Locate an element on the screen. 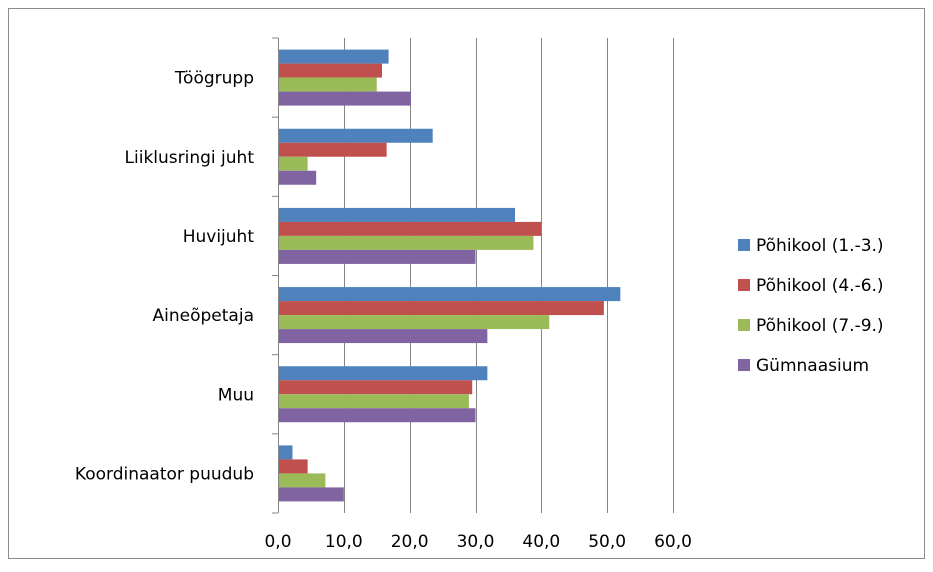 The image size is (933, 572). category-label: Aineõpetaja is located at coordinates (203, 316).